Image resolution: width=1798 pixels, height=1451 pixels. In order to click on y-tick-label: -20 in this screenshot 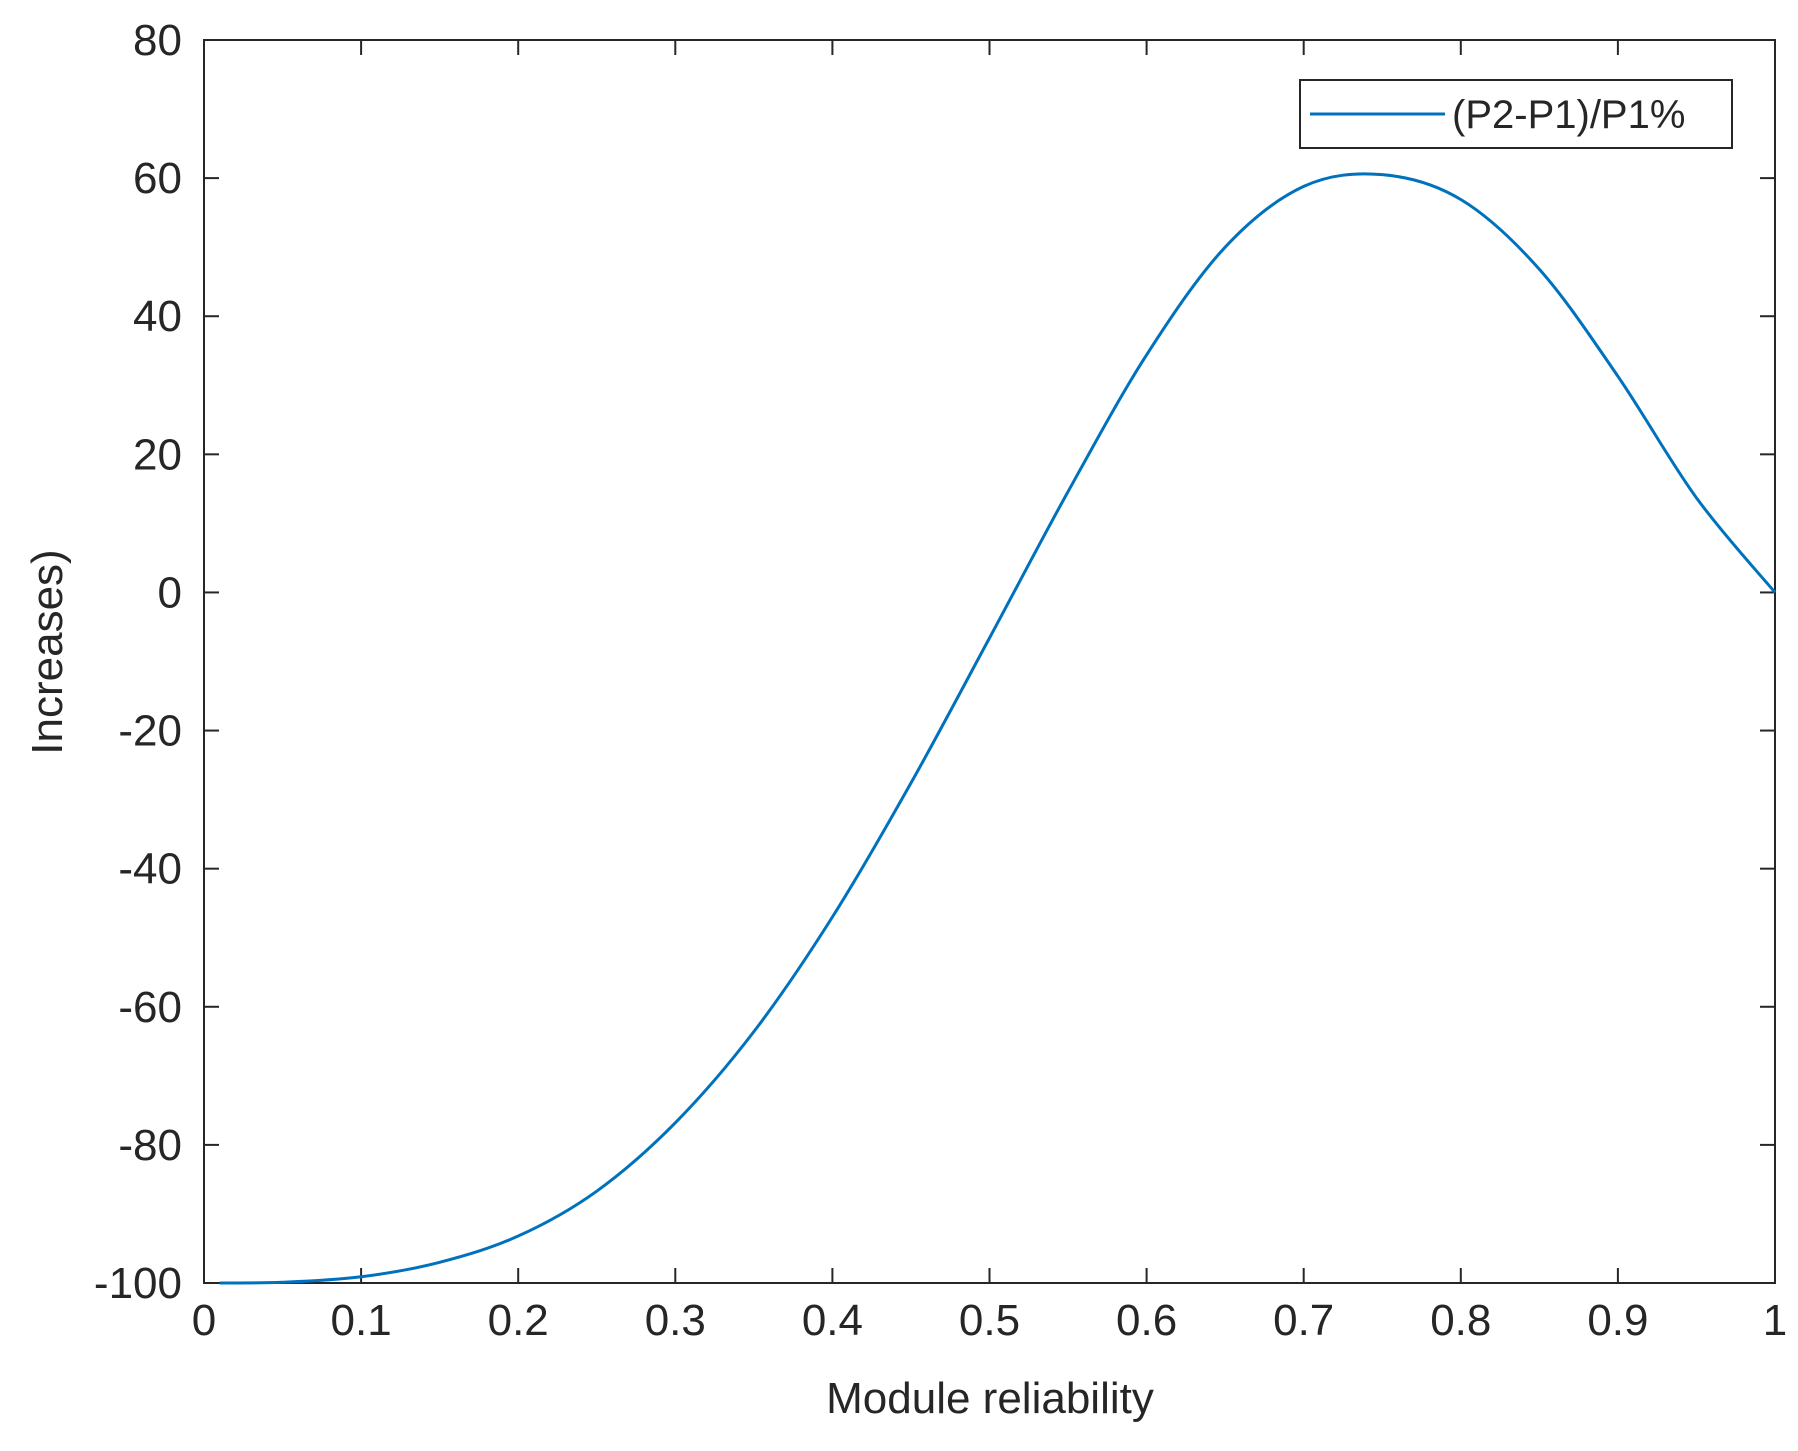, I will do `click(150, 731)`.